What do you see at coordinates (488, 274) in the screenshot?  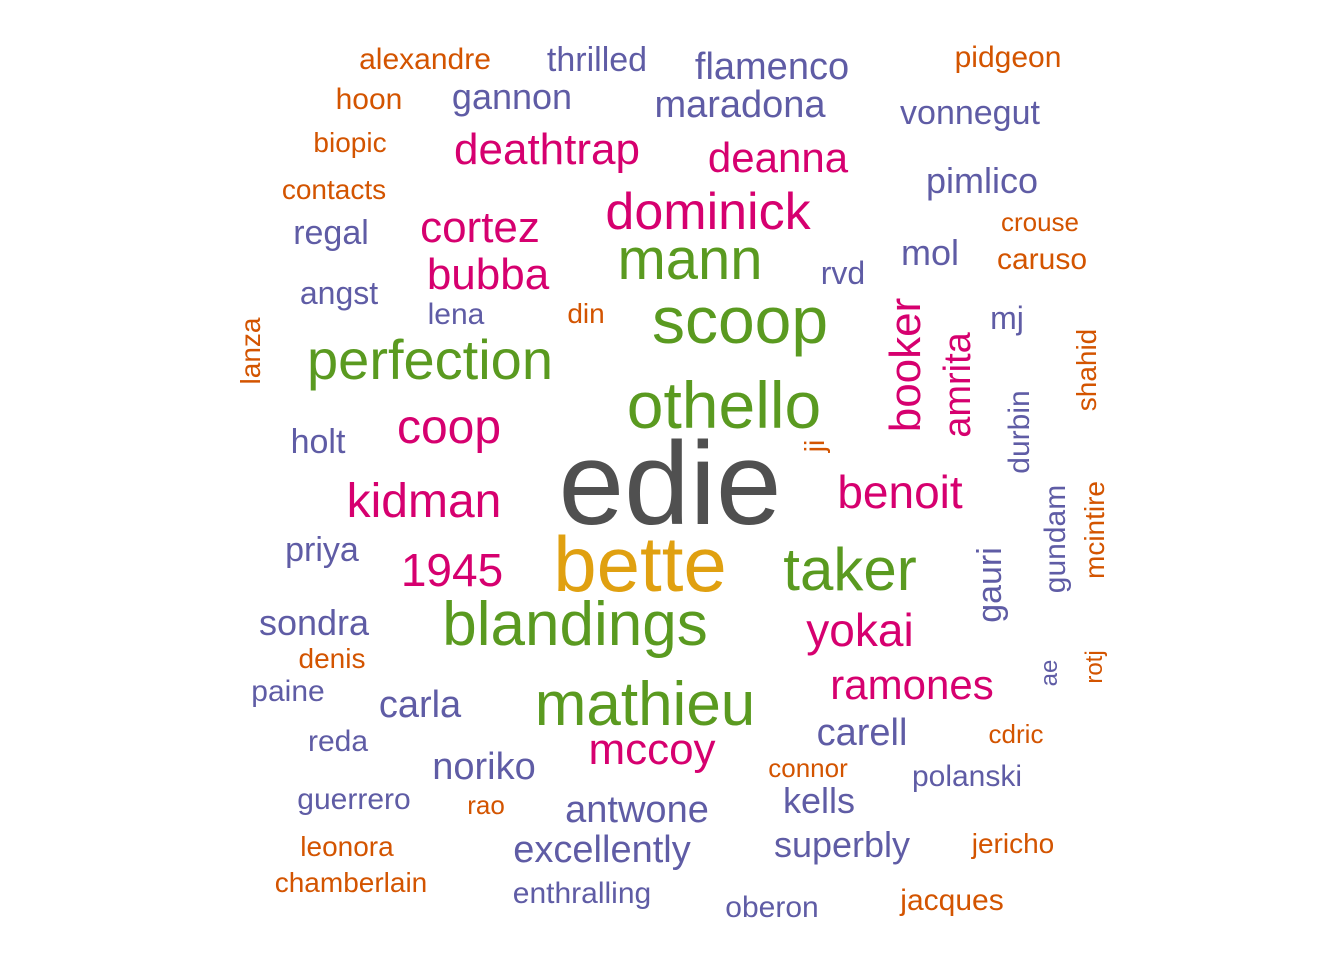 I see `word-bubba: bubba` at bounding box center [488, 274].